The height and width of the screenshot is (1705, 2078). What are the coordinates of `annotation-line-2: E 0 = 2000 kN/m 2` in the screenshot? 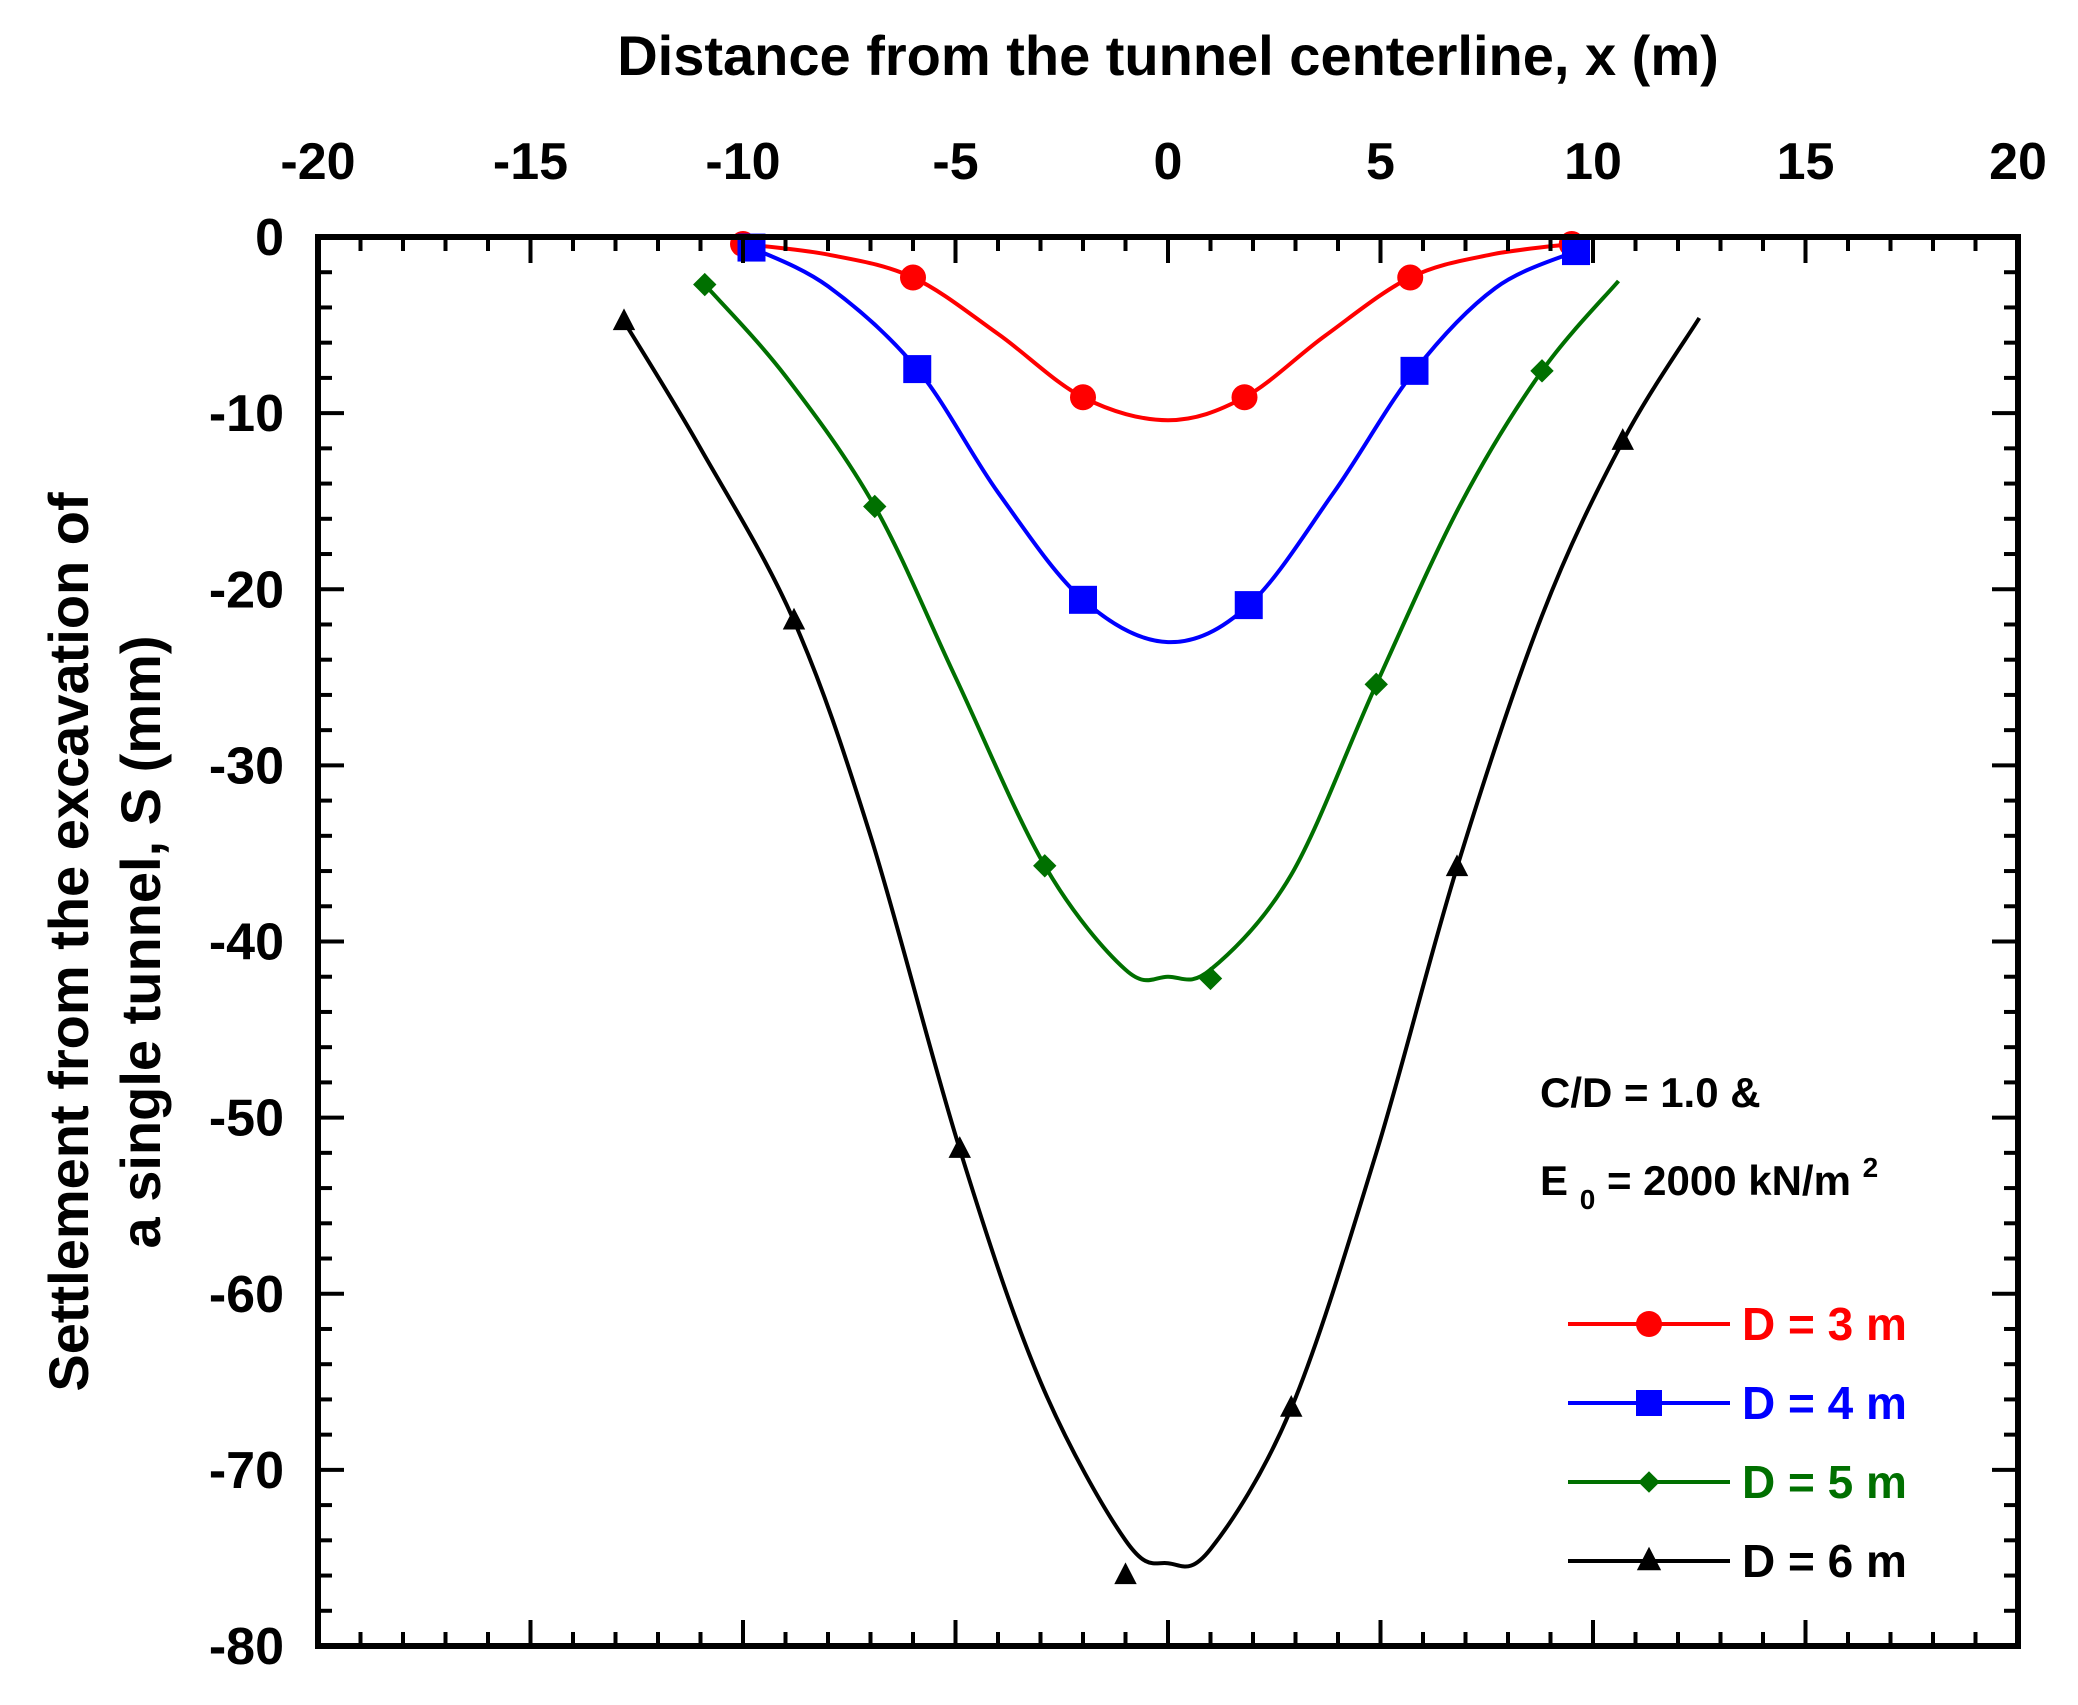 It's located at (1709, 1185).